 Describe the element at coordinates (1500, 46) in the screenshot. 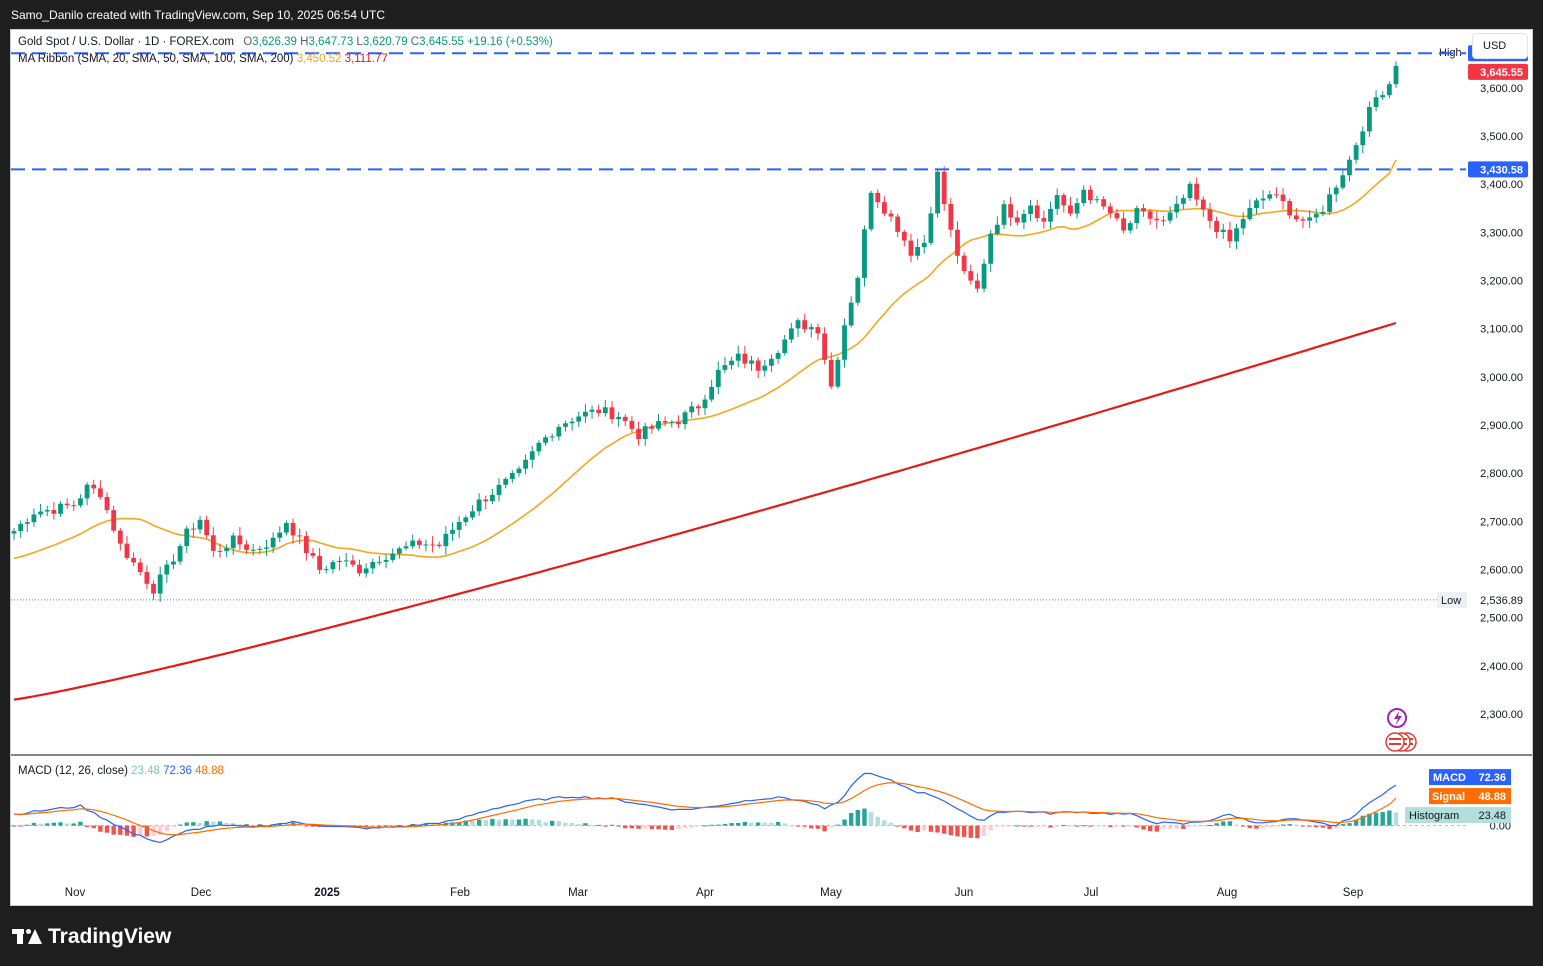

I see `currency-button: USD` at that location.